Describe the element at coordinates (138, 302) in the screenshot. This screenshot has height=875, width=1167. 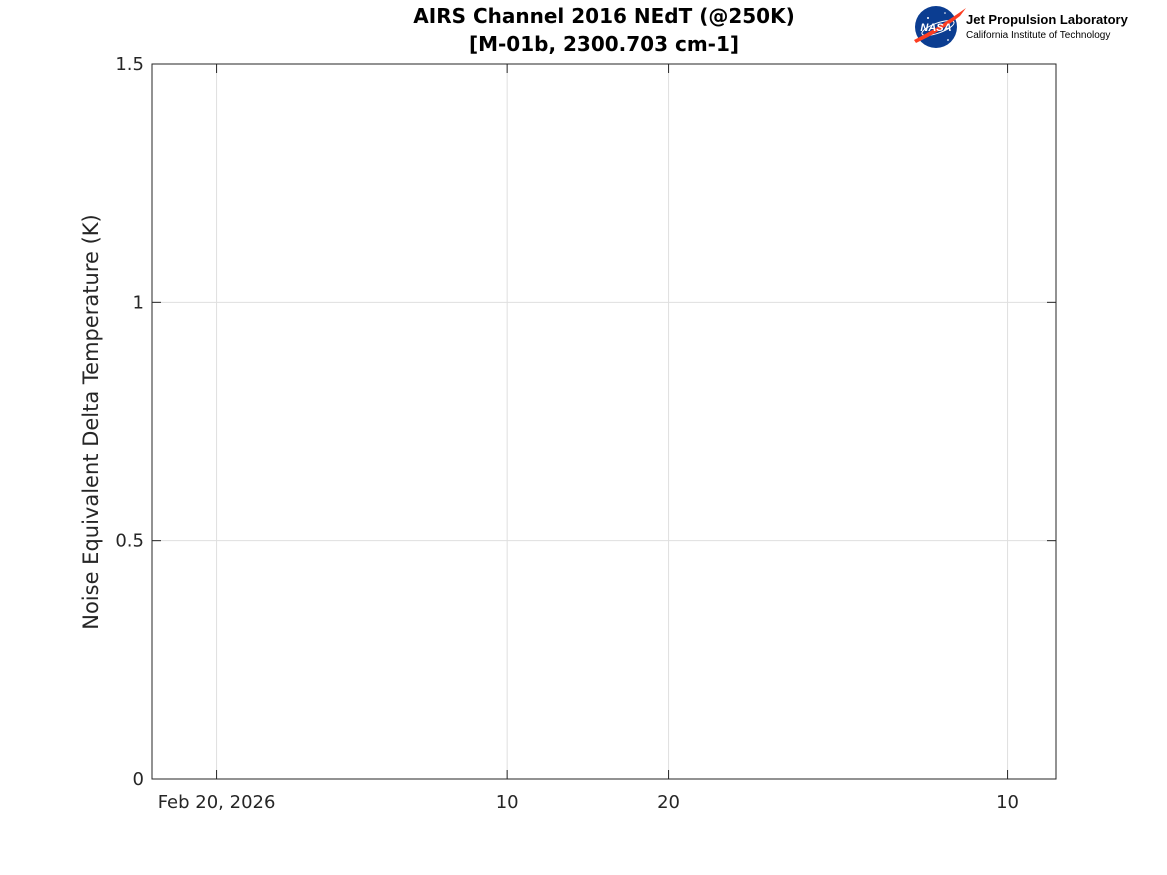
I see `y-tick-label: 1` at that location.